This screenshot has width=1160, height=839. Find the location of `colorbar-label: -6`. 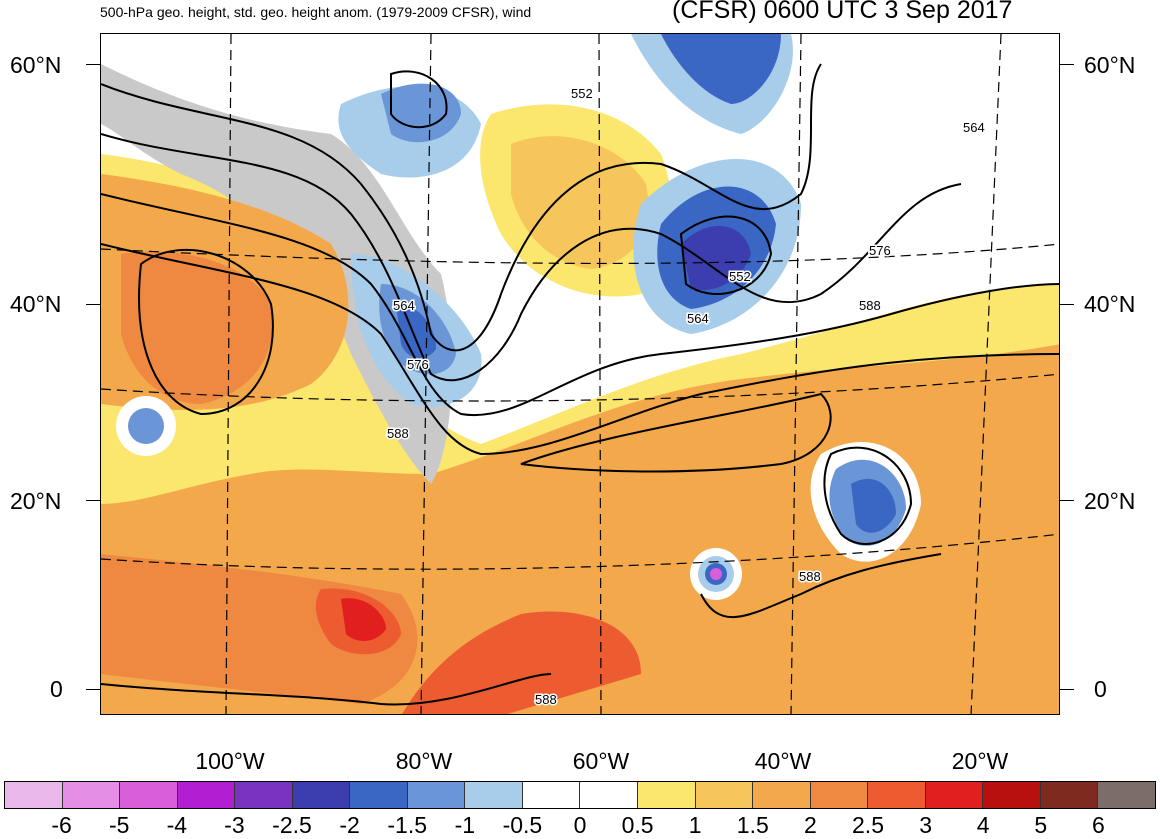

colorbar-label: -6 is located at coordinates (61, 825).